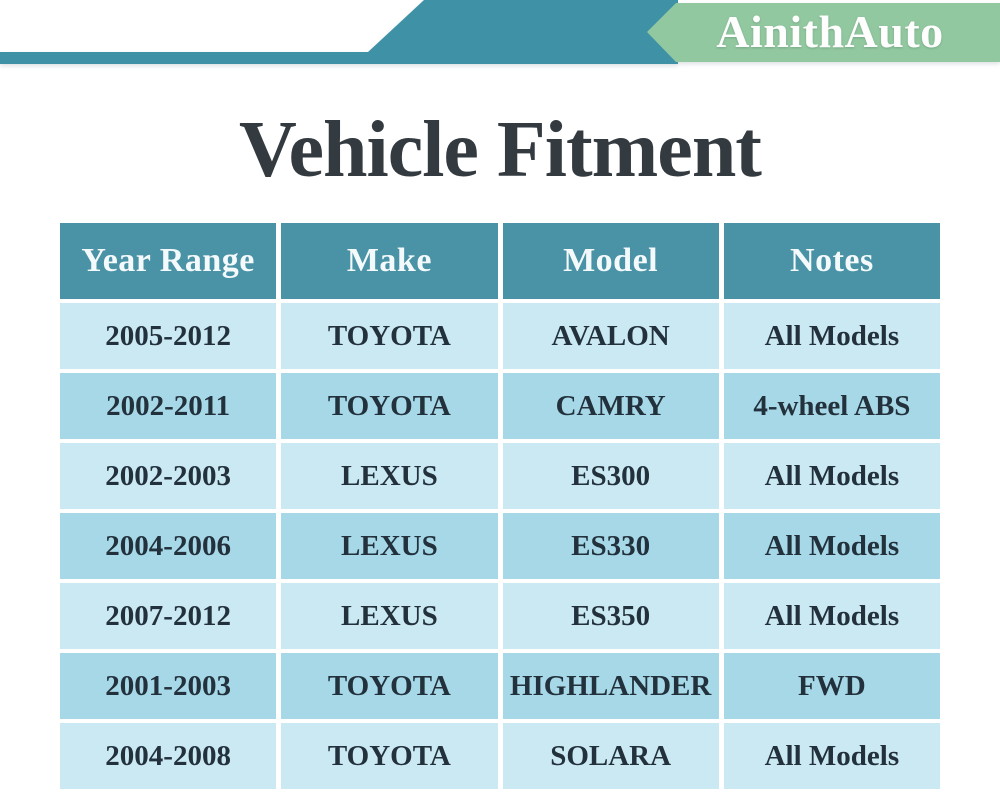 This screenshot has height=793, width=1000. Describe the element at coordinates (831, 616) in the screenshot. I see `table-cell-notes-row-5: All Models` at that location.